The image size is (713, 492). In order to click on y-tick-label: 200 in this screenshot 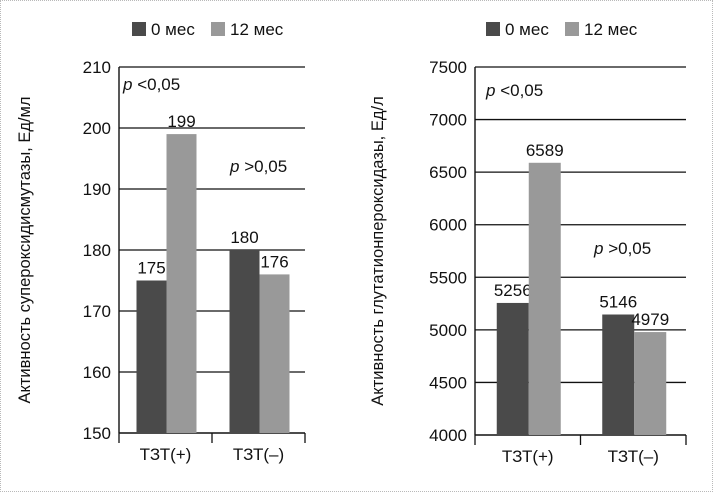, I will do `click(97, 128)`.